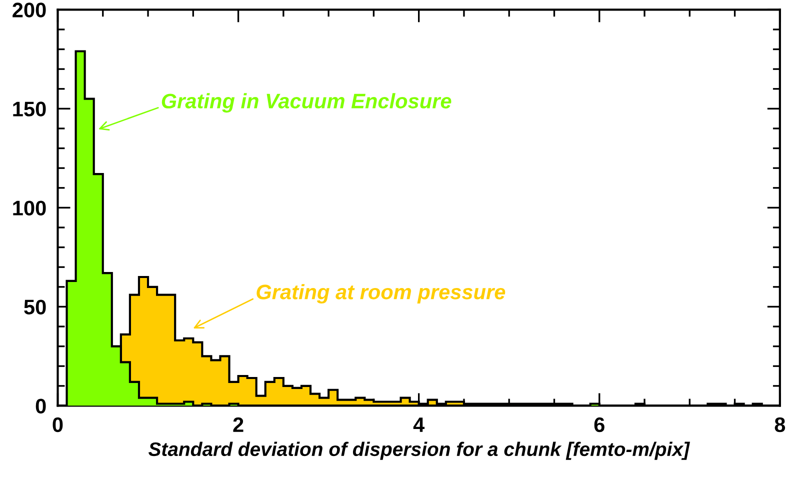 This screenshot has width=791, height=483. Describe the element at coordinates (599, 424) in the screenshot. I see `x-tick-label: 6` at that location.